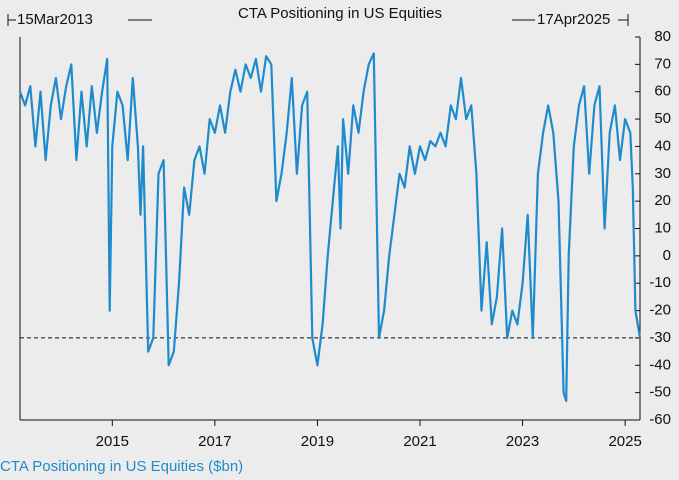 The image size is (679, 480). What do you see at coordinates (662, 145) in the screenshot?
I see `y-tick-label: 40` at bounding box center [662, 145].